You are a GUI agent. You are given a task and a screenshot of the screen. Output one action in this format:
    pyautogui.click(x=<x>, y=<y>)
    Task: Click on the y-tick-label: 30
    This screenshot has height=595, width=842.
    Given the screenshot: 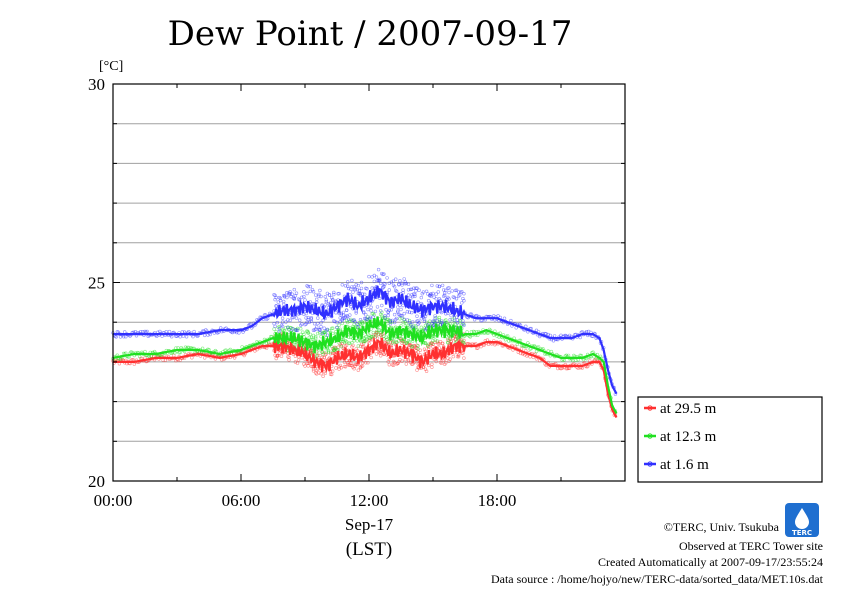 What is the action you would take?
    pyautogui.click(x=96, y=84)
    